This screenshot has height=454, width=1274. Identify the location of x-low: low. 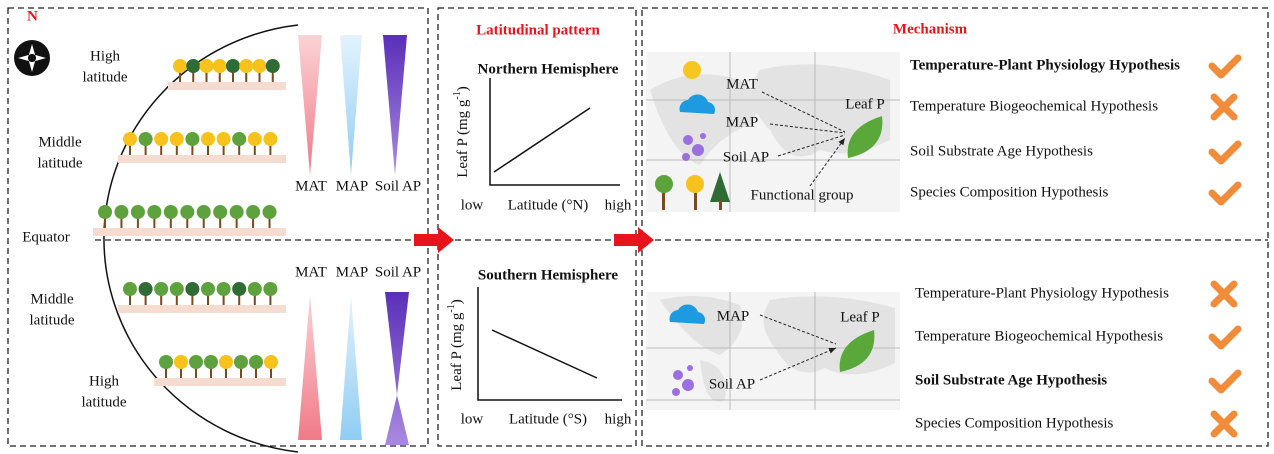
(472, 419).